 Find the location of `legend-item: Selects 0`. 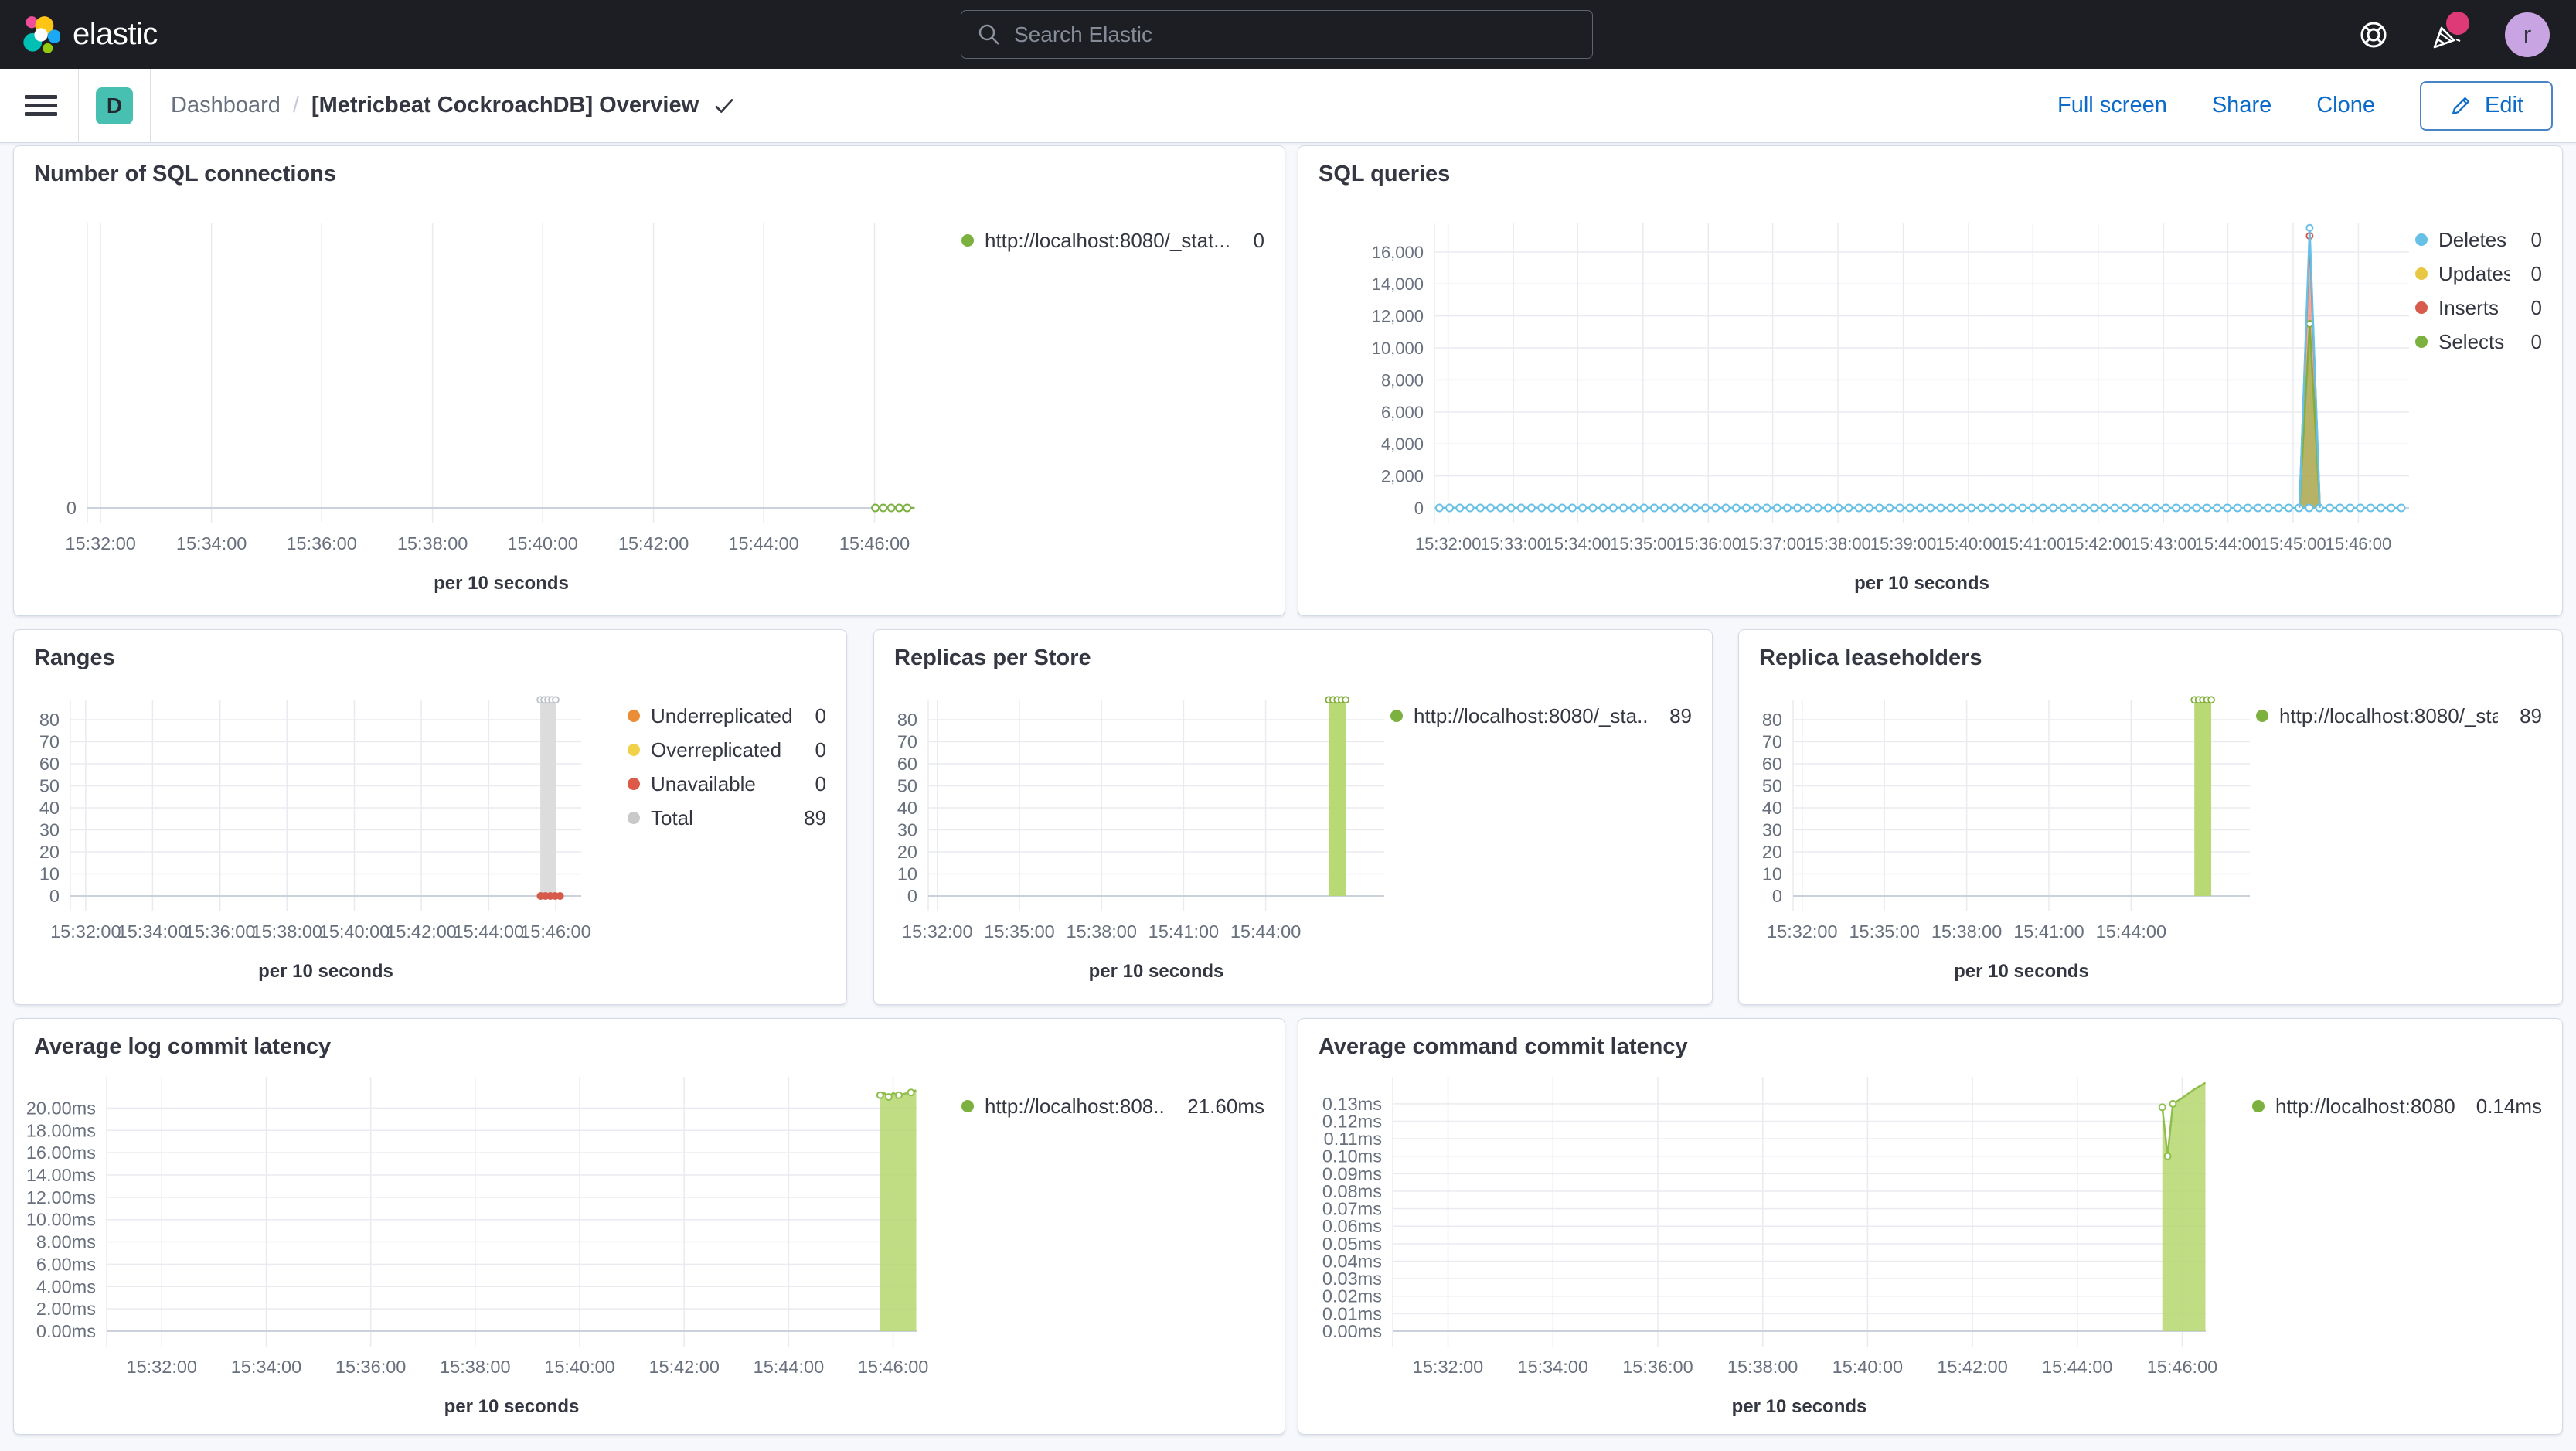

legend-item: Selects 0 is located at coordinates (2478, 342).